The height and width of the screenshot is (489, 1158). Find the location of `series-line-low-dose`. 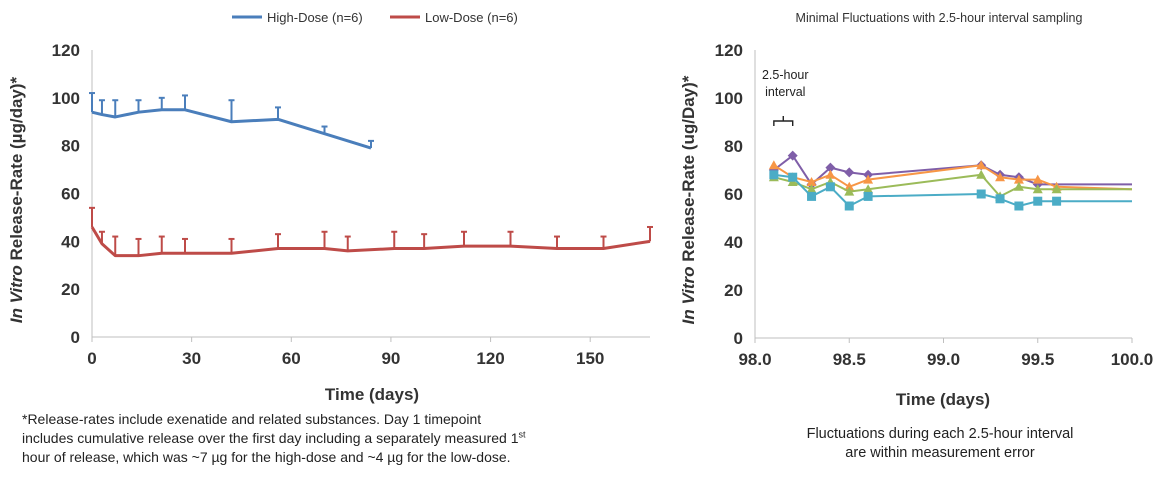

series-line-low-dose is located at coordinates (370, 242).